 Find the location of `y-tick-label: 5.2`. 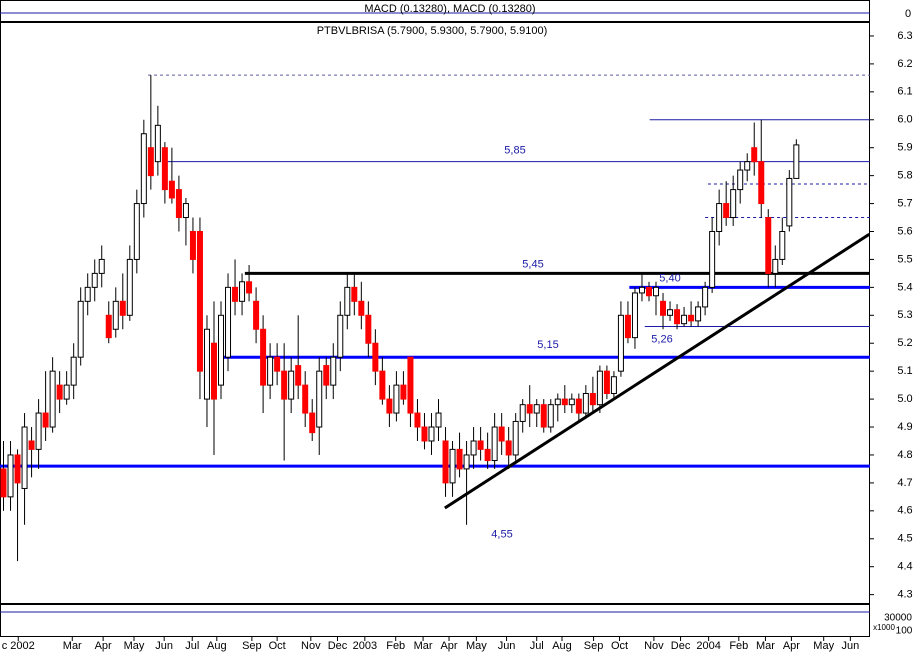

y-tick-label: 5.2 is located at coordinates (904, 343).